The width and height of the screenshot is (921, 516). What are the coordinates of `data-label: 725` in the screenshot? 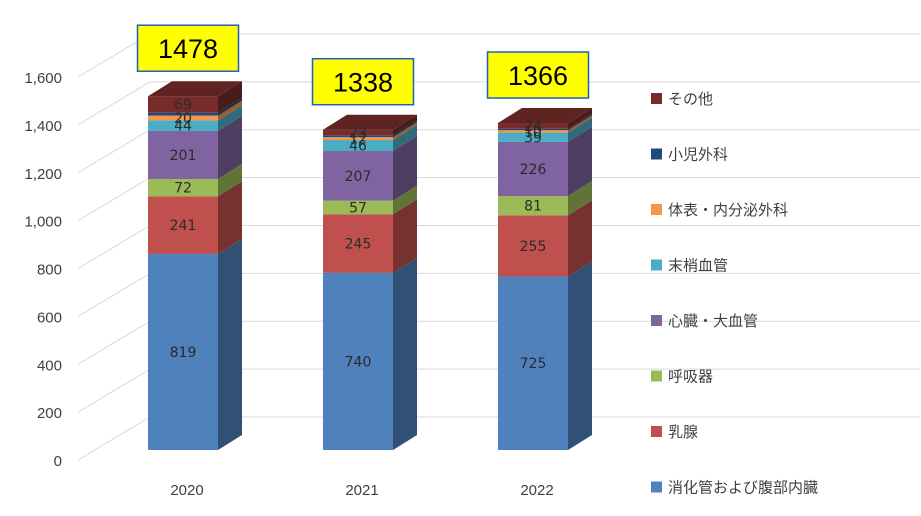 It's located at (533, 364).